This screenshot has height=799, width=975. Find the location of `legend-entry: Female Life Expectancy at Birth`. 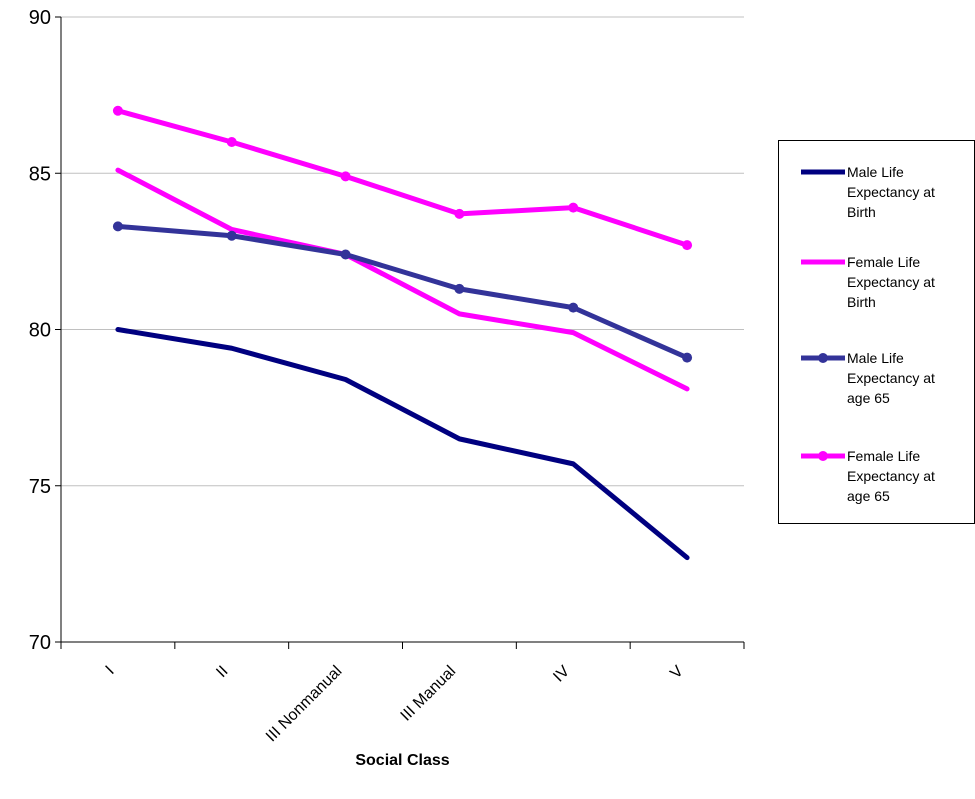

legend-entry: Female Life Expectancy at Birth is located at coordinates (868, 282).